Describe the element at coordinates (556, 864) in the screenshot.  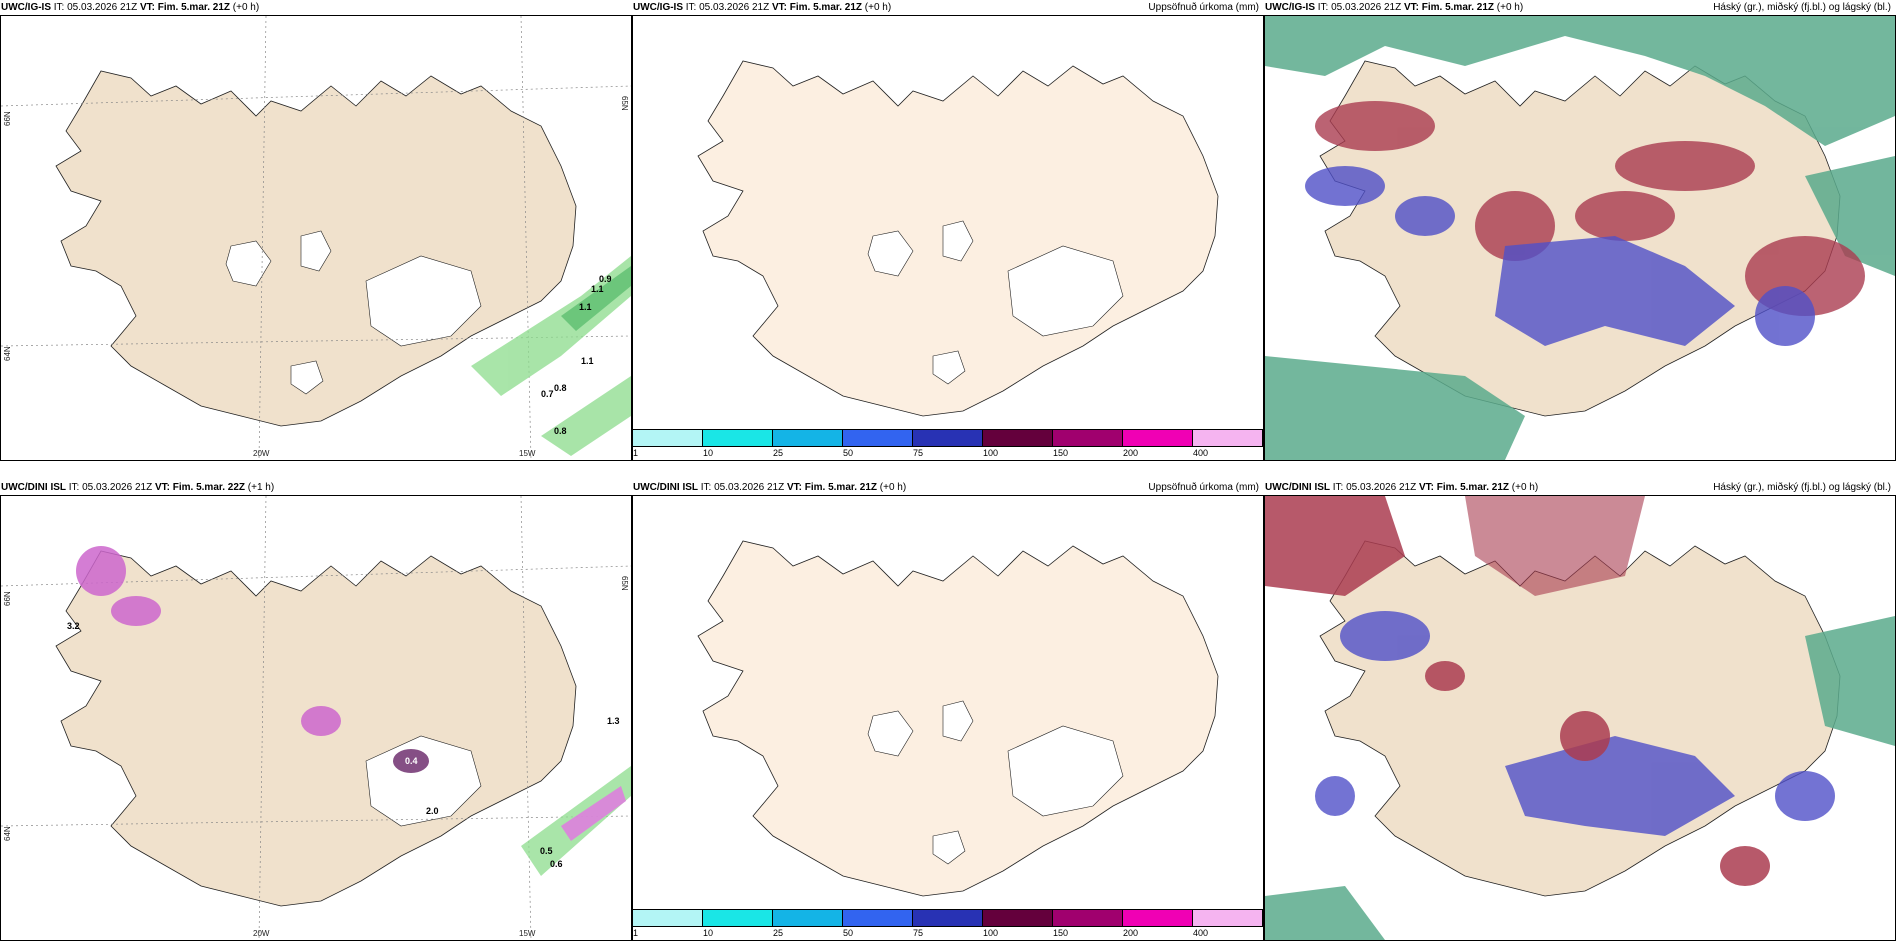
I see `value-label: 0.6` at that location.